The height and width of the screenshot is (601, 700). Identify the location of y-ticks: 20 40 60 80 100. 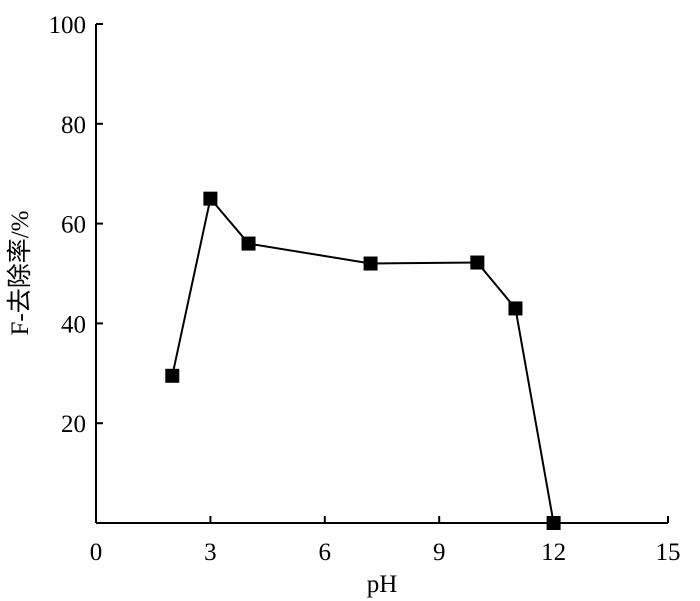
(76, 225).